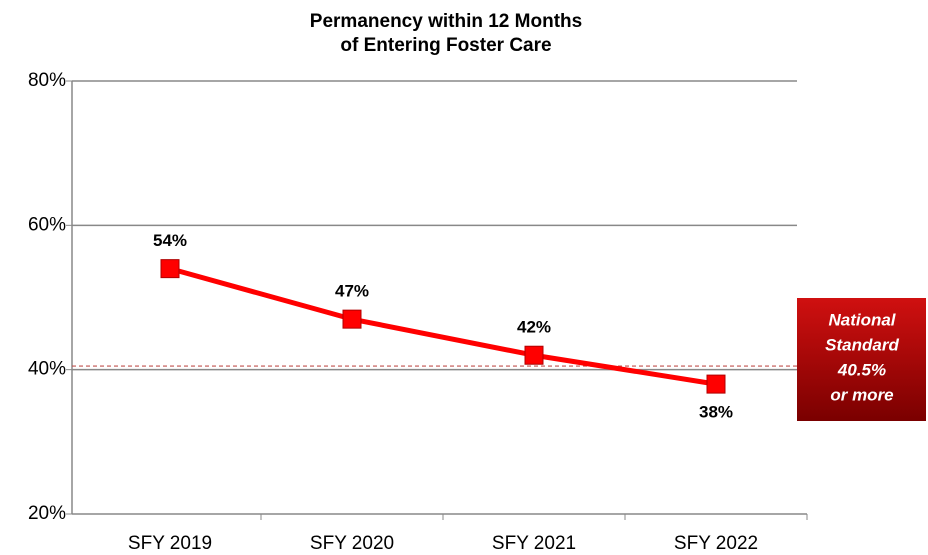  Describe the element at coordinates (534, 327) in the screenshot. I see `data-label: 42%` at that location.